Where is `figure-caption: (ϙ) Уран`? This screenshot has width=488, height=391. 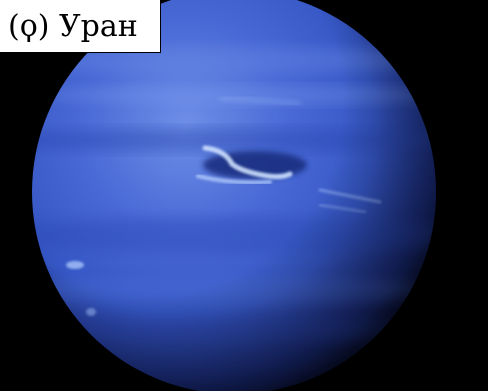
figure-caption: (ϙ) Уран is located at coordinates (80, 26).